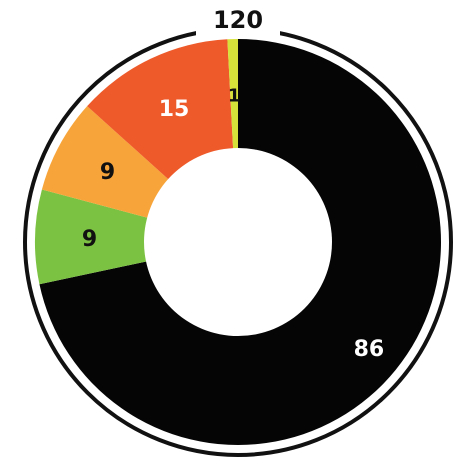 This screenshot has height=470, width=453. What do you see at coordinates (369, 349) in the screenshot?
I see `slice-label-86: 86` at bounding box center [369, 349].